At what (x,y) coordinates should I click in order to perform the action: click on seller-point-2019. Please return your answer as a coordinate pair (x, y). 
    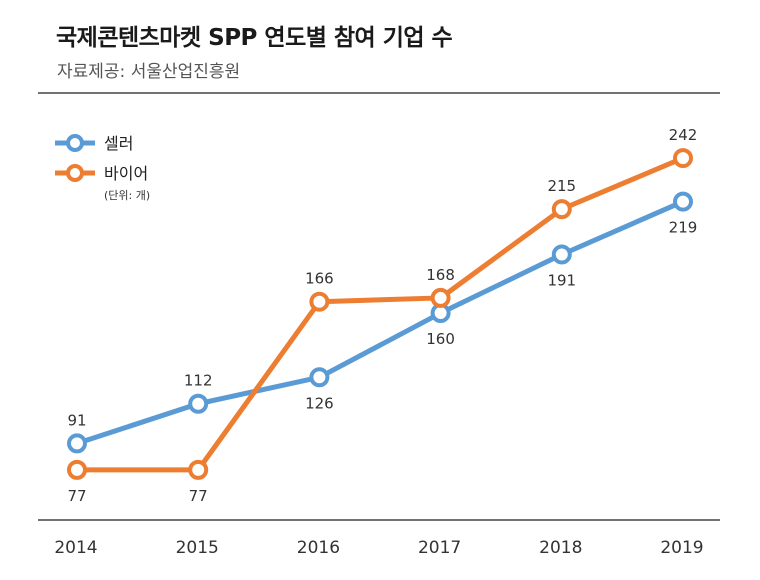
    Looking at the image, I should click on (683, 201).